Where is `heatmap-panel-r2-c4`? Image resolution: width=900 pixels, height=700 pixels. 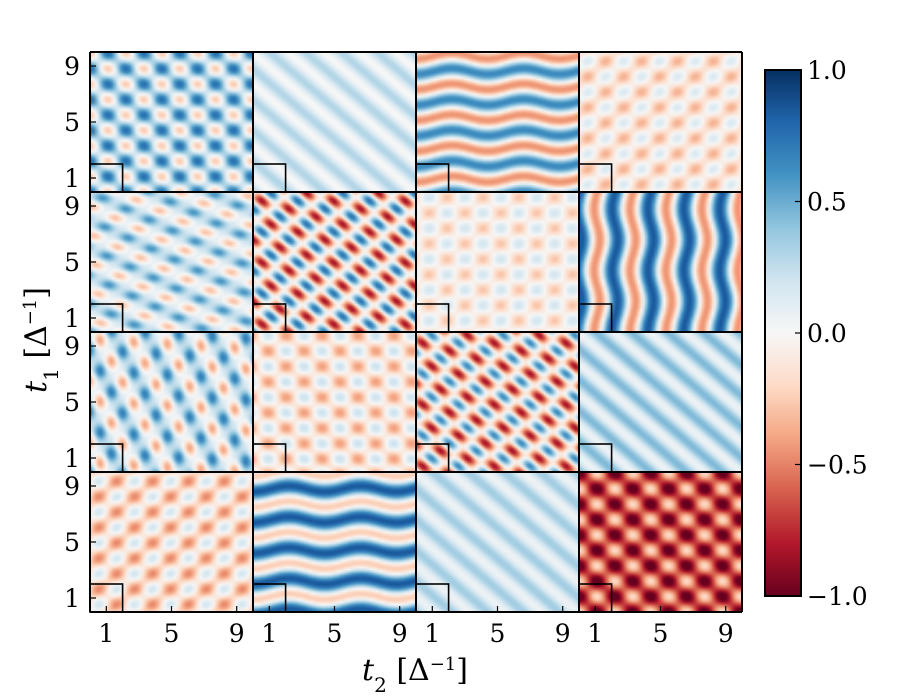
heatmap-panel-r2-c4 is located at coordinates (660, 262).